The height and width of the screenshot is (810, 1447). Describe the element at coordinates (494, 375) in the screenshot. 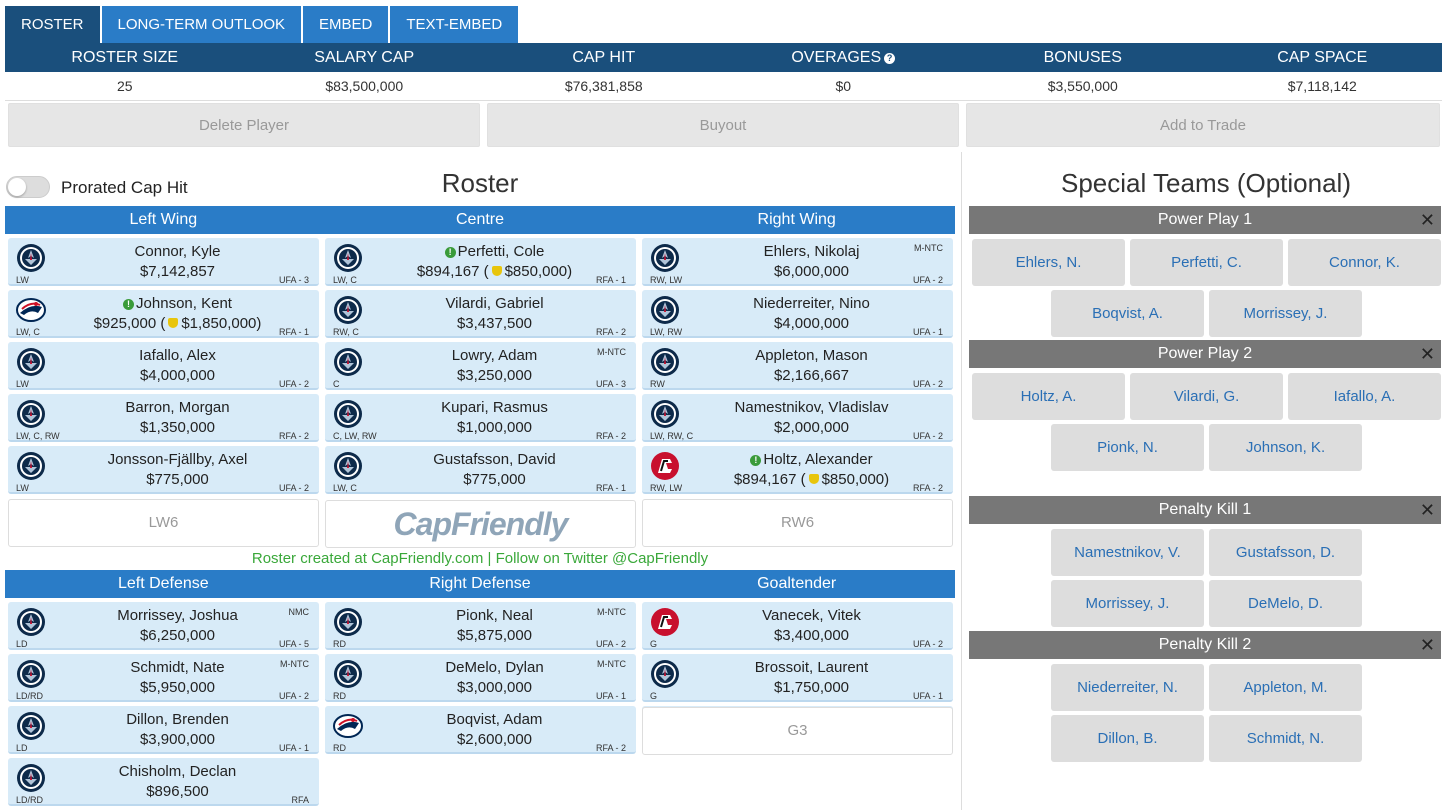

I see `player-salary: $3,250,000` at that location.